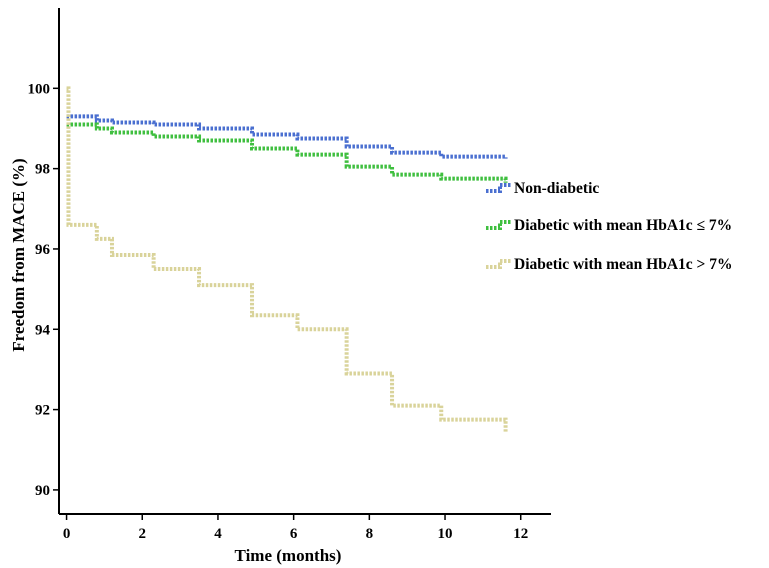 This screenshot has height=568, width=769. Describe the element at coordinates (370, 534) in the screenshot. I see `x-tick-label: 8` at that location.